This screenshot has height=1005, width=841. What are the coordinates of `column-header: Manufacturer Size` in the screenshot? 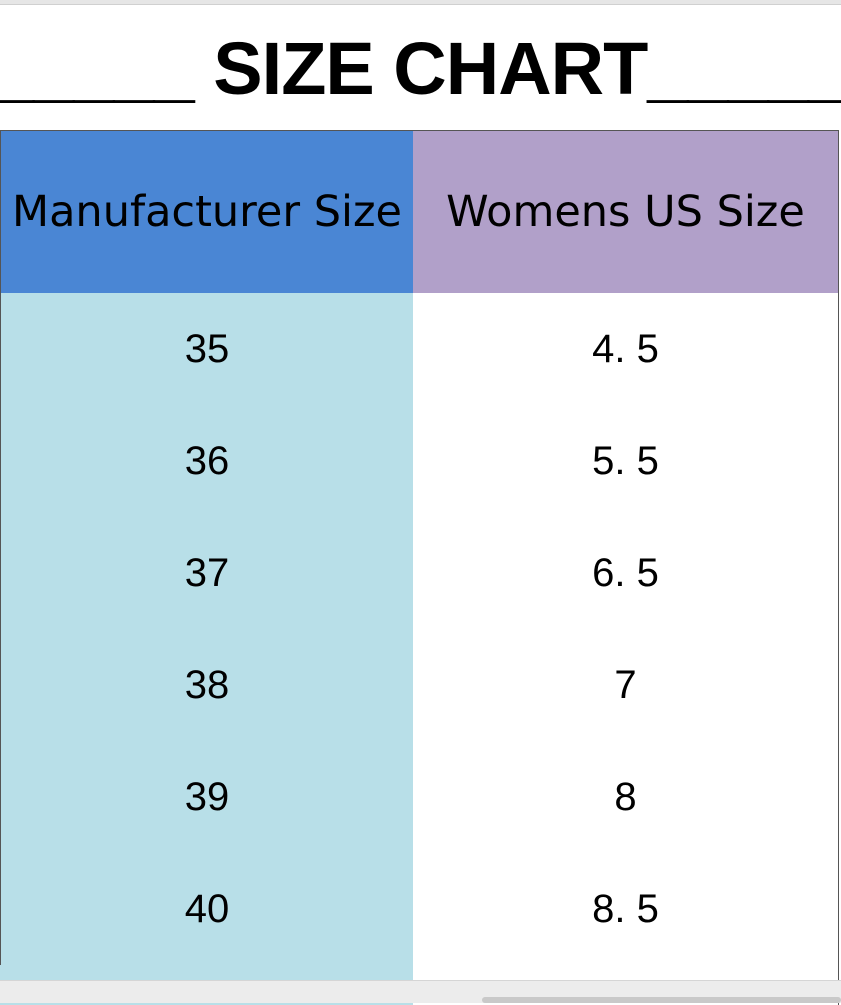 It's located at (207, 212).